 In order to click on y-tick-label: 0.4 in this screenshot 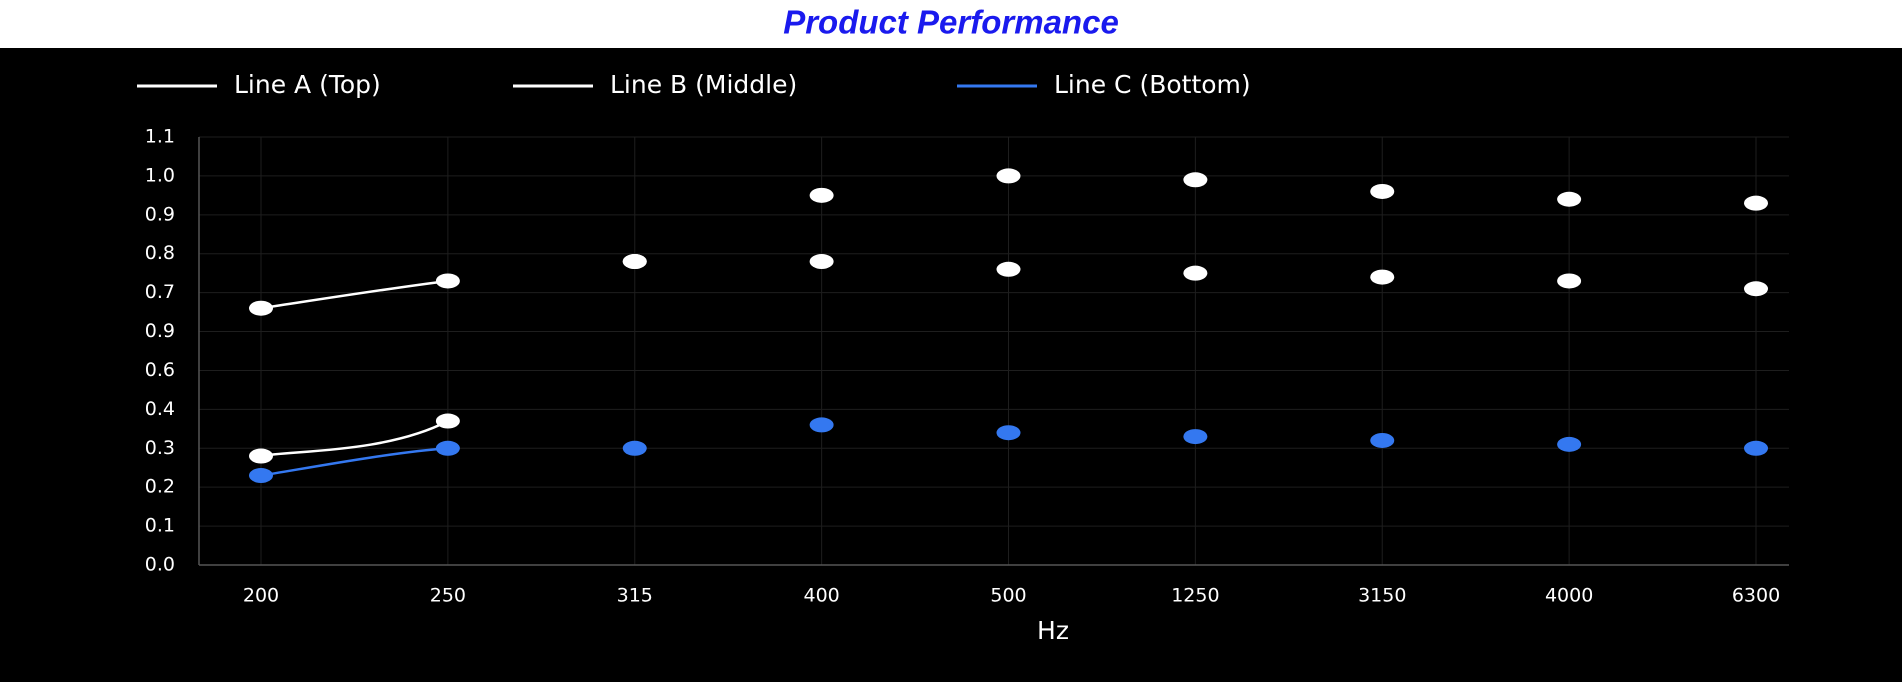, I will do `click(160, 409)`.